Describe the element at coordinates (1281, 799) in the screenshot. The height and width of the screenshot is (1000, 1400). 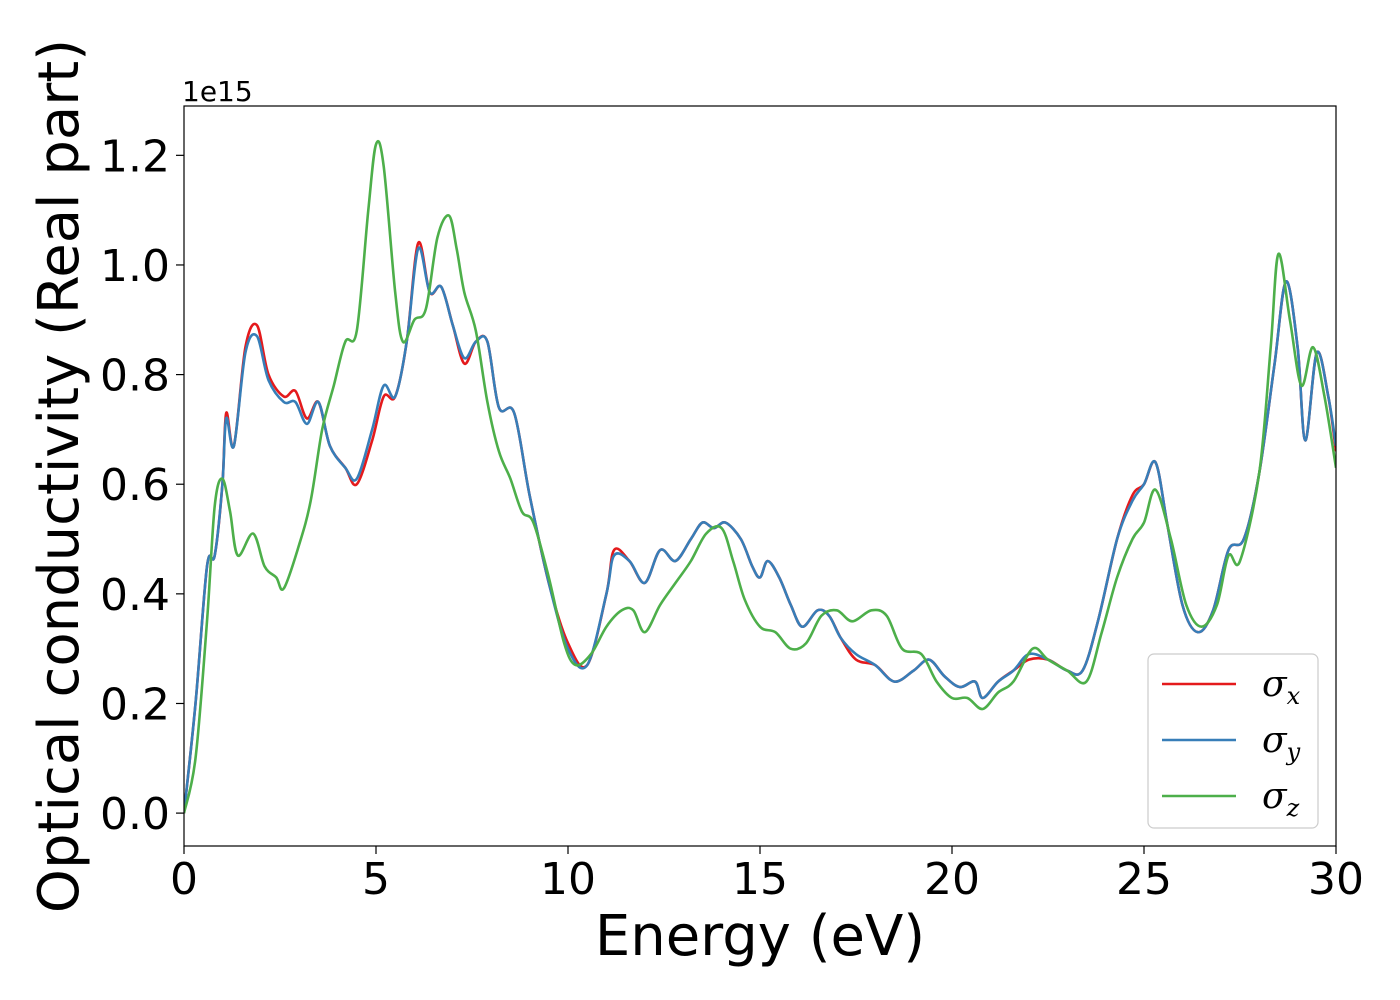
I see `legend-label-z: σz` at that location.